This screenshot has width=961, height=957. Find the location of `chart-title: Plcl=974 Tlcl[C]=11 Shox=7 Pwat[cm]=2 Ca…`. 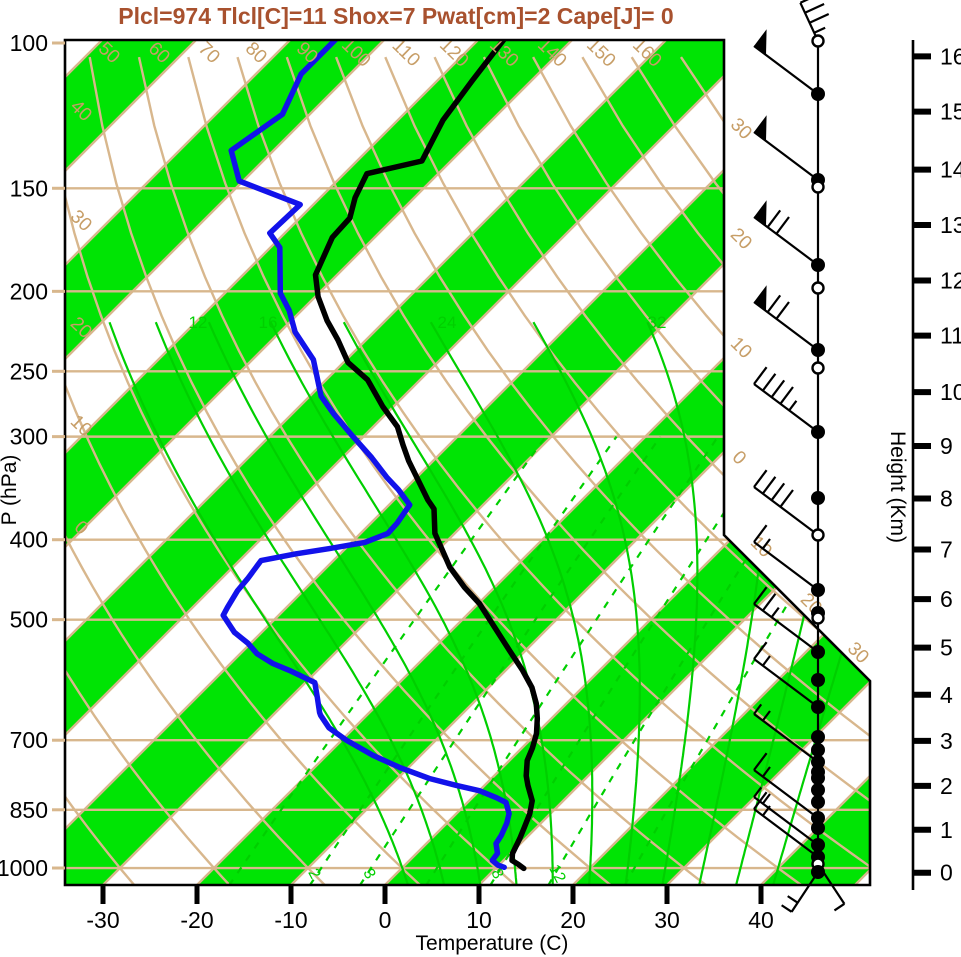

chart-title: Plcl=974 Tlcl[C]=11 Shox=7 Pwat[cm]=2 Ca… is located at coordinates (396, 16).